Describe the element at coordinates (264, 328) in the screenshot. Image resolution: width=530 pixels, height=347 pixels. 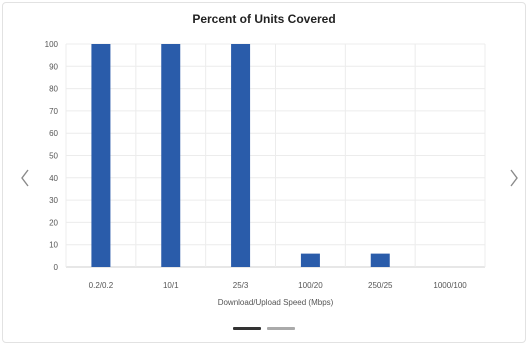
I see `carousel-pagination` at that location.